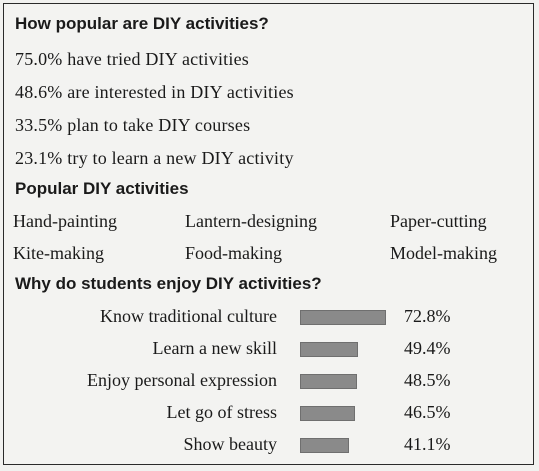  What do you see at coordinates (168, 283) in the screenshot?
I see `section-heading-reasons: Why do students enjoy DIY activities?` at bounding box center [168, 283].